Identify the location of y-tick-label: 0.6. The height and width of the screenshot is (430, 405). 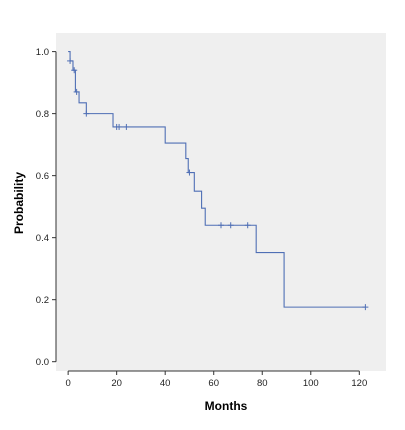
(42, 176).